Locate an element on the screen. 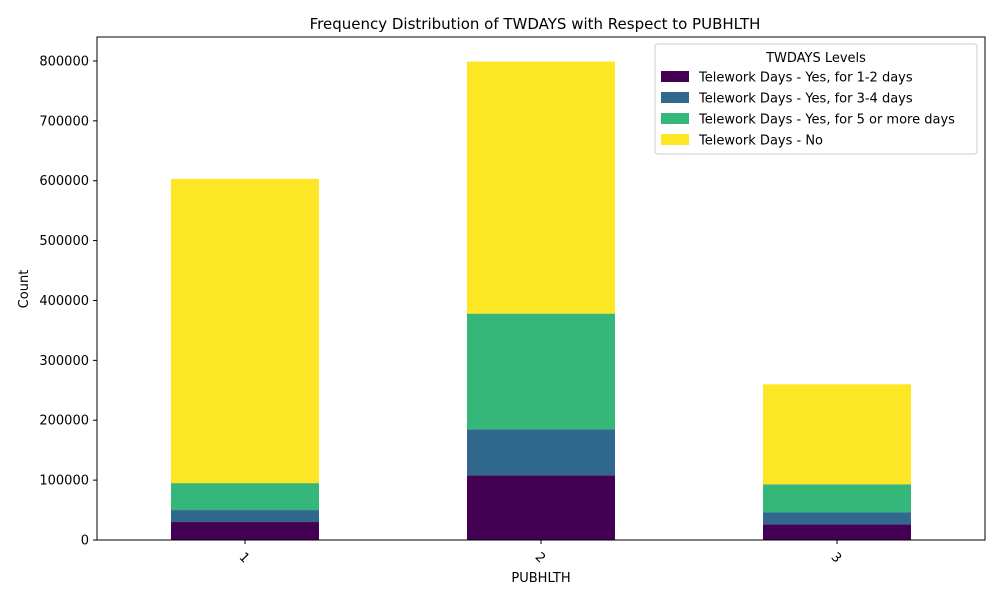 The height and width of the screenshot is (600, 1000). legend-frame is located at coordinates (816, 99).